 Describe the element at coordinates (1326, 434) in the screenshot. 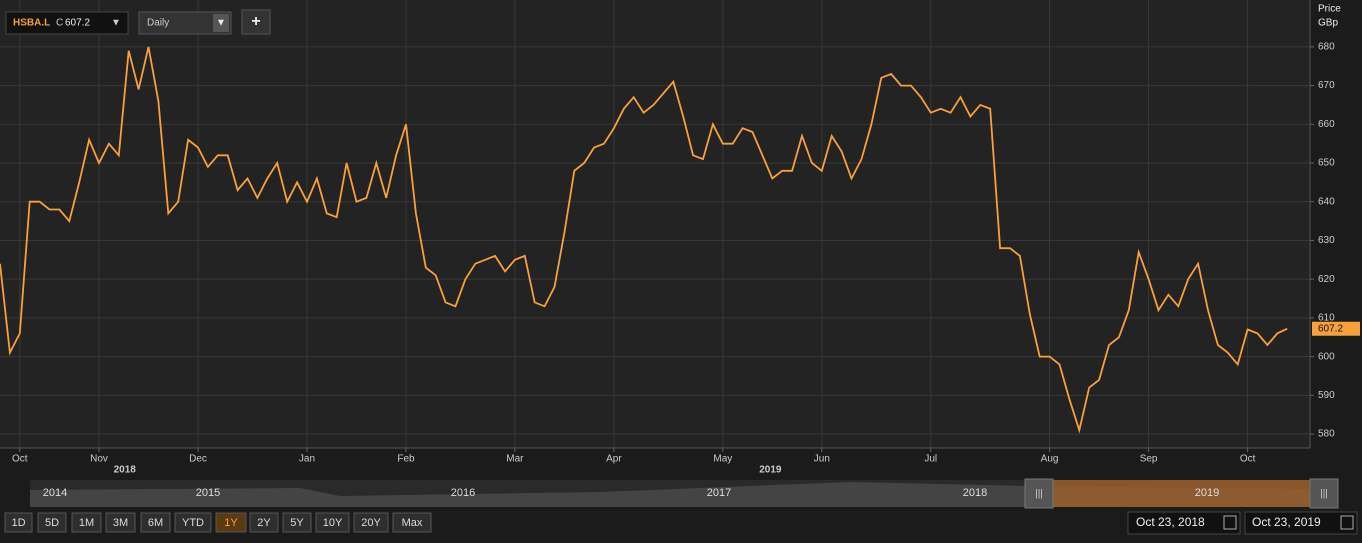

I see `y-tick-label: 580` at that location.